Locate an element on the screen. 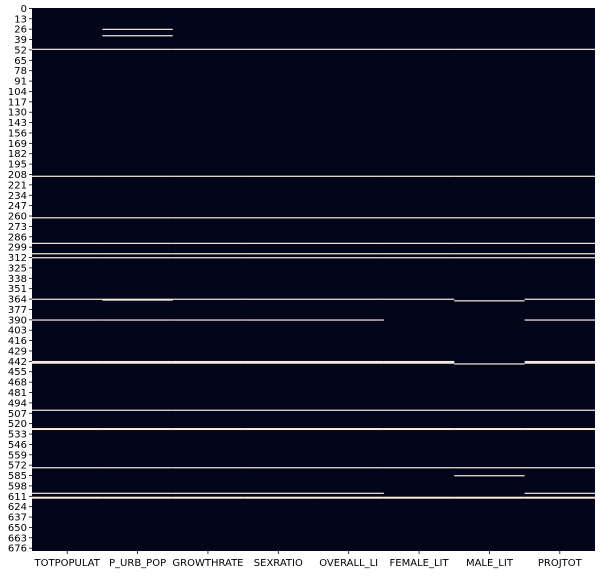 This screenshot has height=579, width=602. y-tick-label: 650 is located at coordinates (17, 528).